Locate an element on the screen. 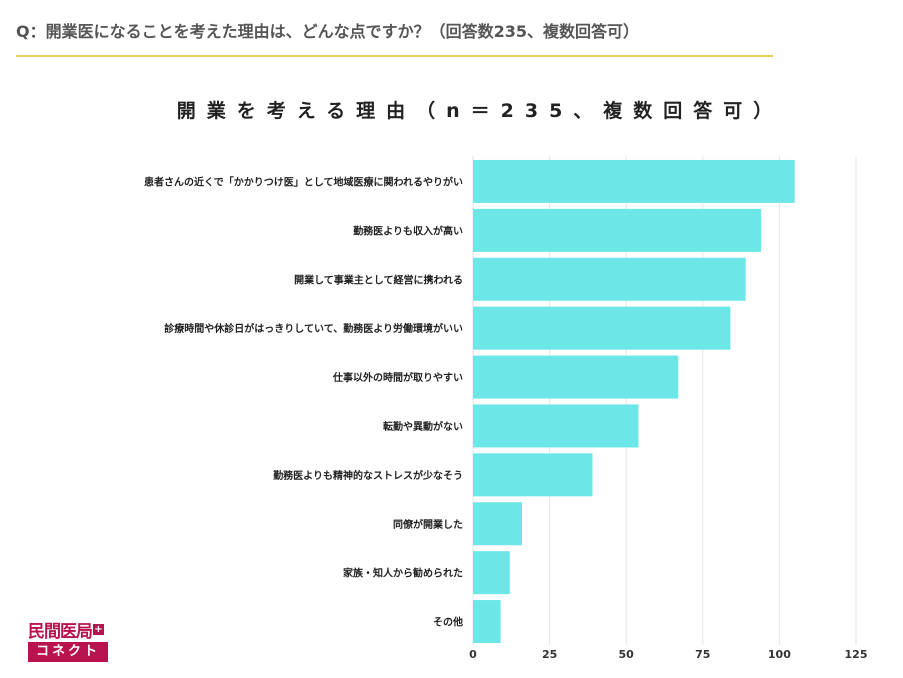 The height and width of the screenshot is (678, 903). category-label: 診療時間や休診日がはっきりしていて、勤務医より労働環境がいい is located at coordinates (313, 328).